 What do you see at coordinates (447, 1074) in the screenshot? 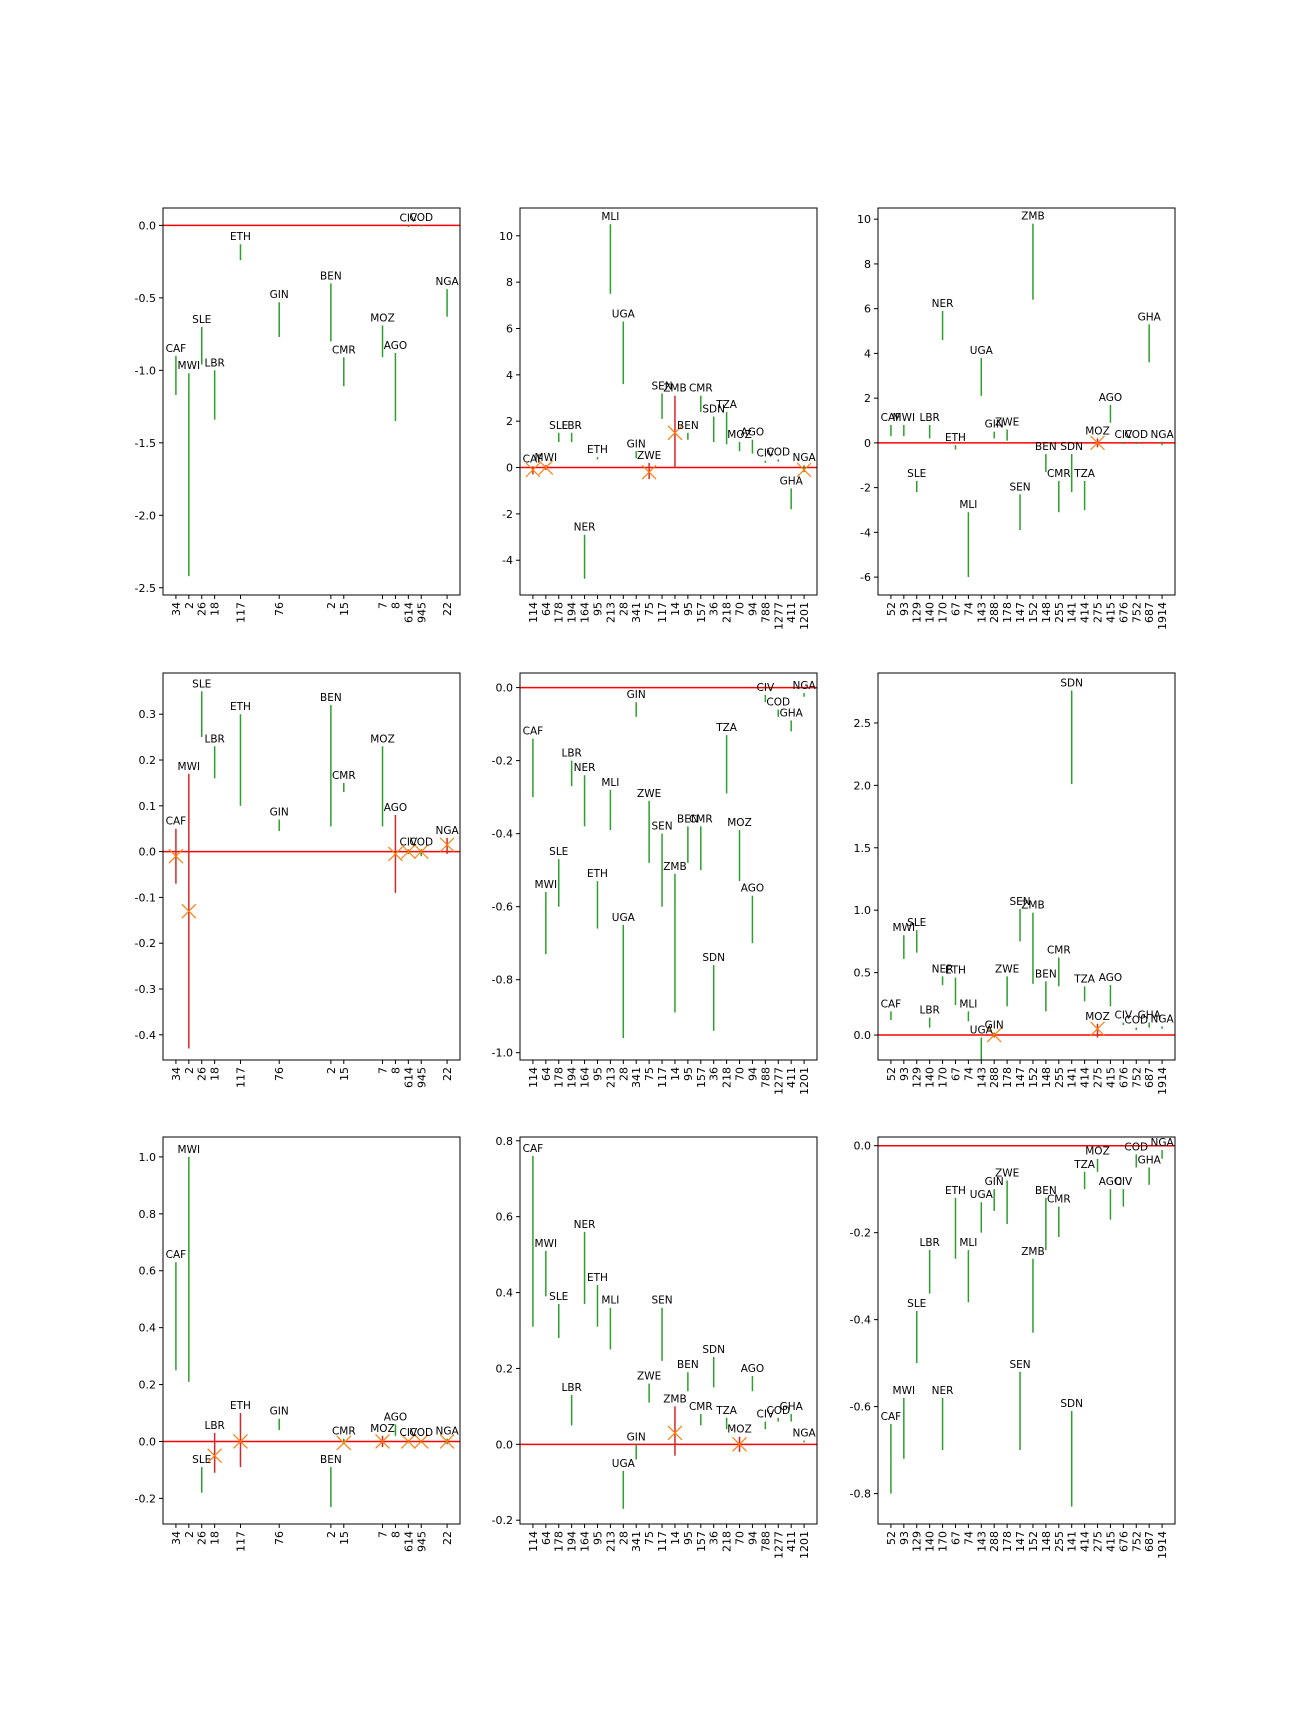
I see `x-tick-label: 22` at bounding box center [447, 1074].